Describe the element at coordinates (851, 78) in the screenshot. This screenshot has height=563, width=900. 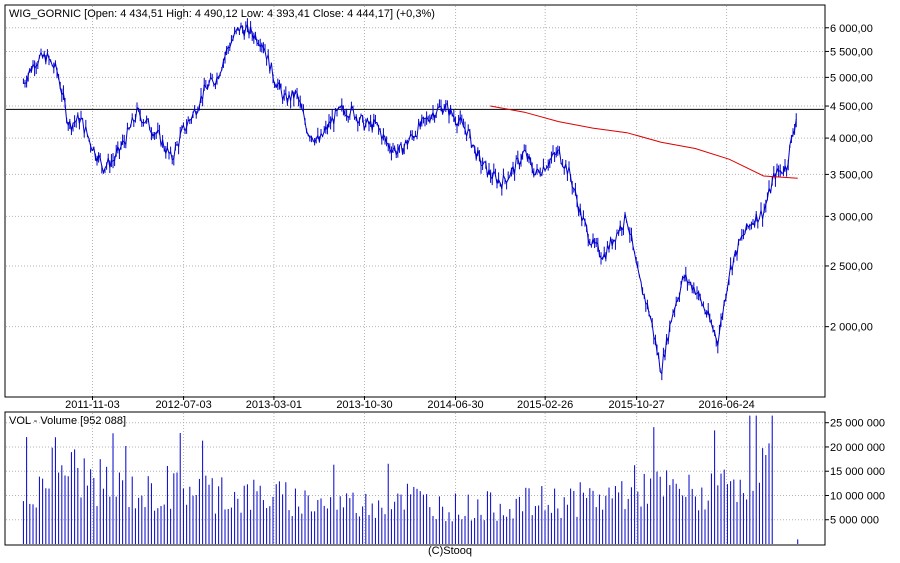
I see `price-y-tick-label: 5 000,00` at that location.